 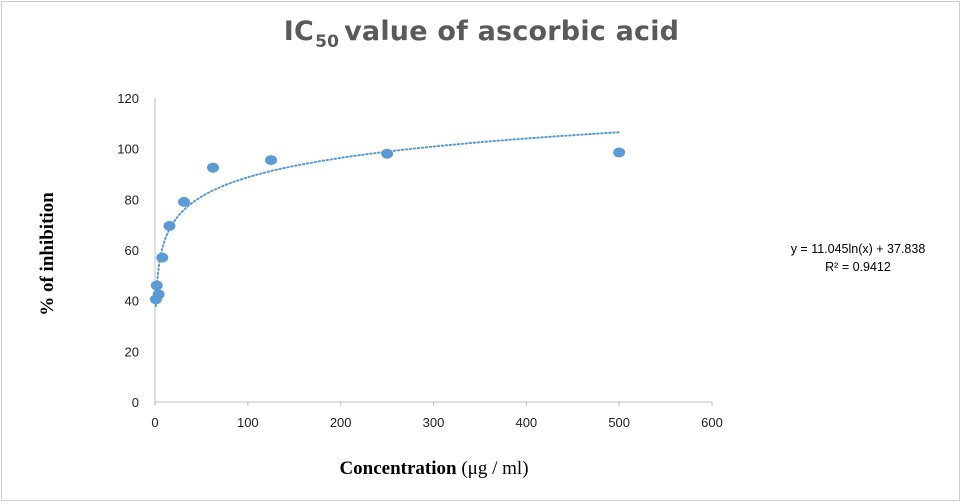 I want to click on title-rest: value of ascorbic acid, so click(x=512, y=31).